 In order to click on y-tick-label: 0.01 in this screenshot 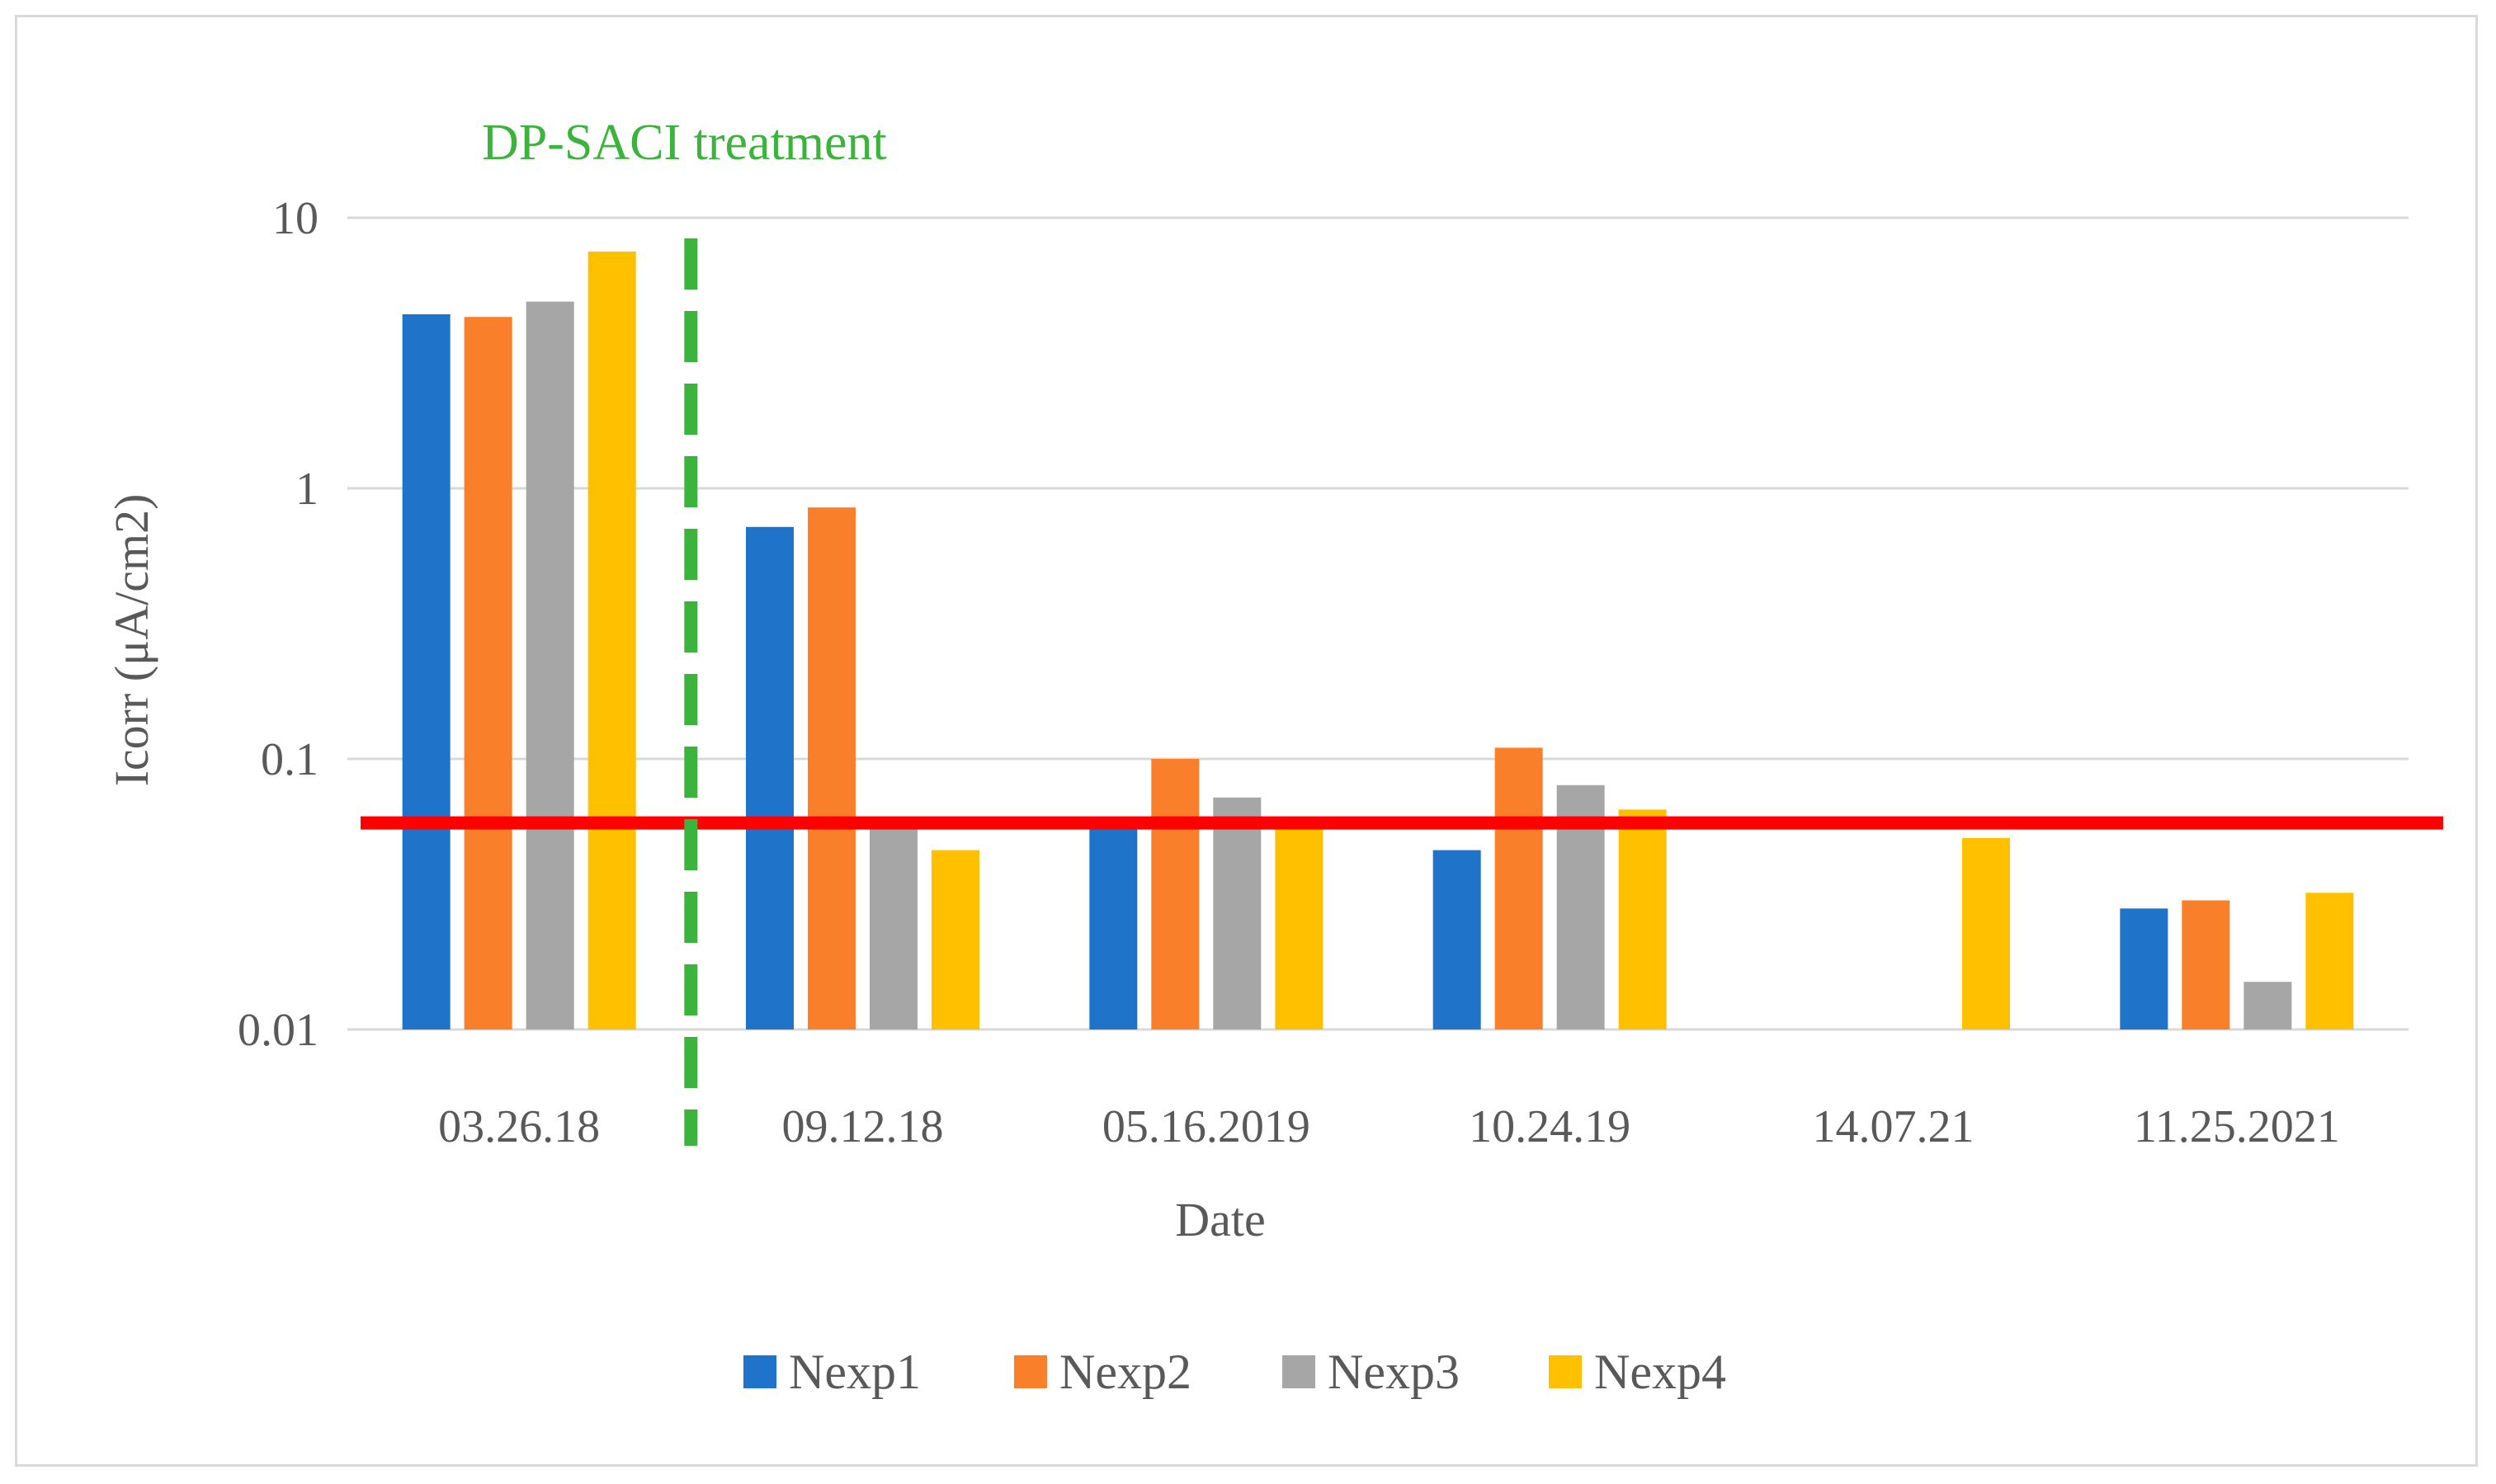, I will do `click(278, 1030)`.